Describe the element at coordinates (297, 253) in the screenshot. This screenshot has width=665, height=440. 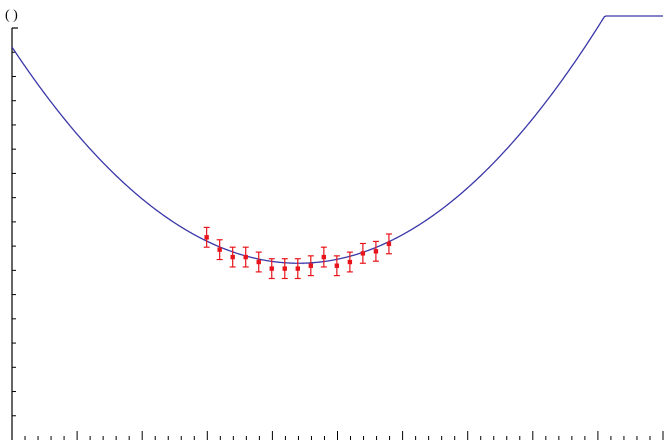
I see `data-points-group` at that location.